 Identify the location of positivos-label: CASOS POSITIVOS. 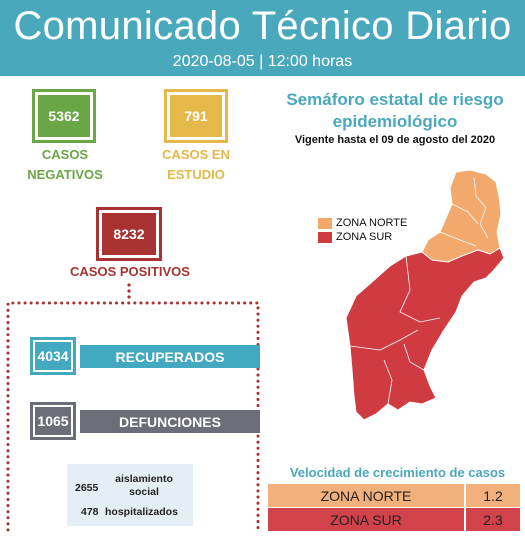
(130, 271).